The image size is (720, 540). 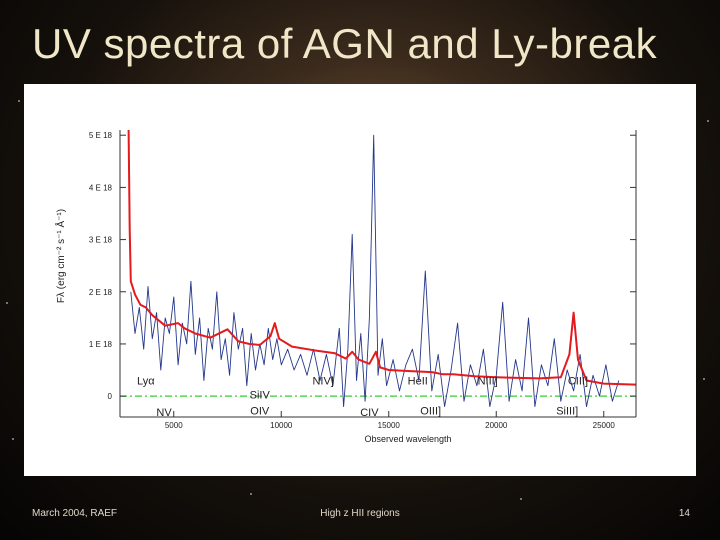 I want to click on x-tick-label: 20000, so click(x=496, y=425).